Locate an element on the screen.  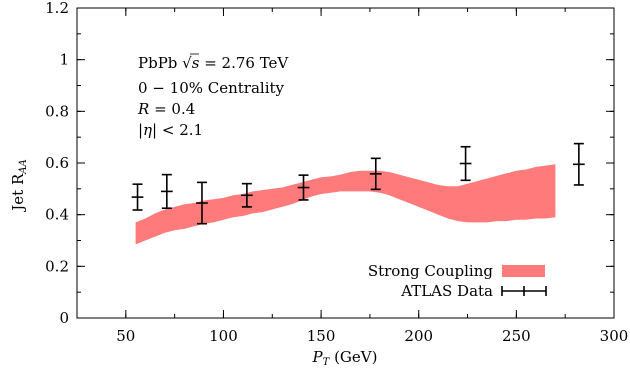
legend-swatch-strong-coupling is located at coordinates (523, 271).